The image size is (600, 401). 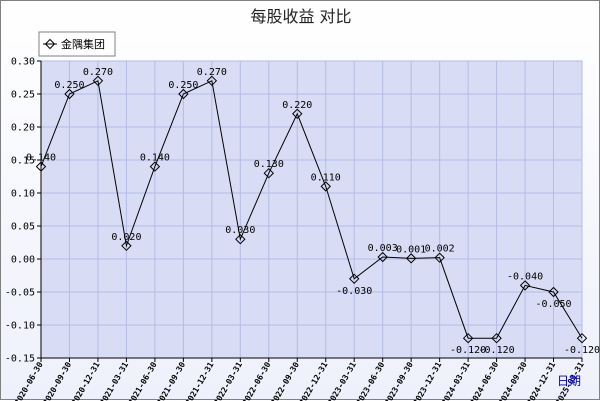 I want to click on y-tick-label: 0.20, so click(x=23, y=128).